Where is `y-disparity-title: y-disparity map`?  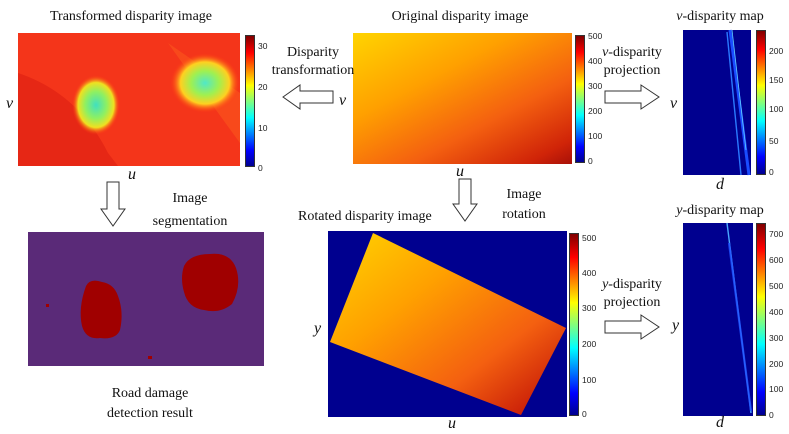
y-disparity-title: y-disparity map is located at coordinates (720, 210).